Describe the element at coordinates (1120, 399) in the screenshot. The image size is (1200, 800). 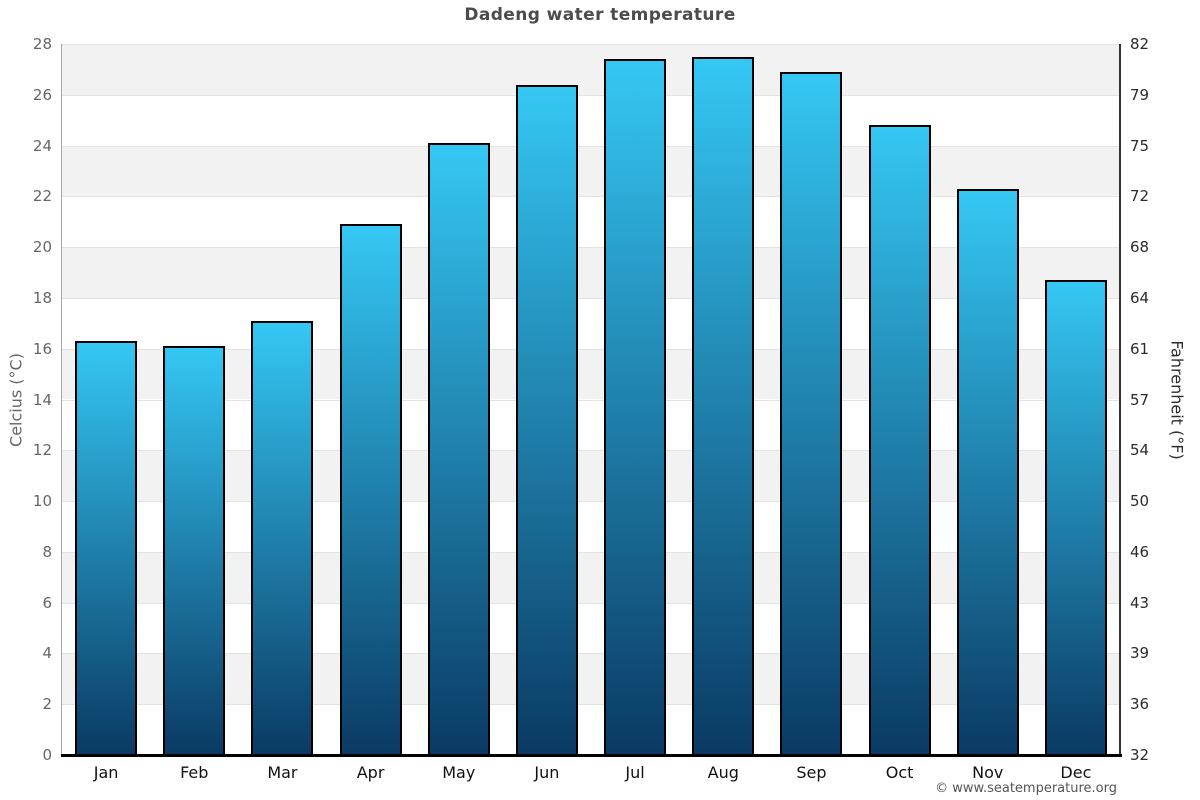
I see `fahrenheit-axis-line` at that location.